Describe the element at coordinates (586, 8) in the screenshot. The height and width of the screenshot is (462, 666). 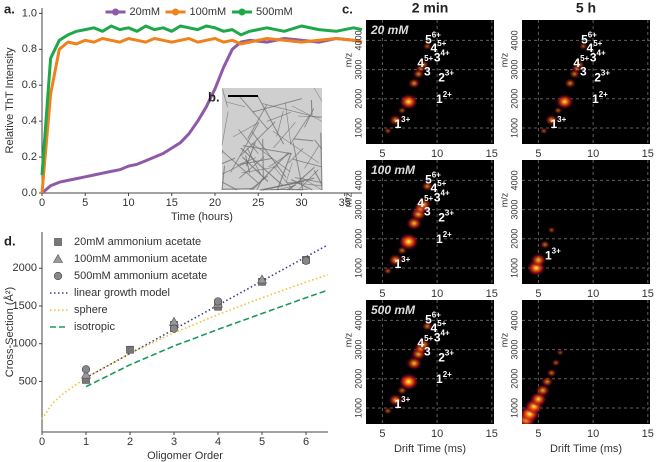
I see `column-title: 5 h` at that location.